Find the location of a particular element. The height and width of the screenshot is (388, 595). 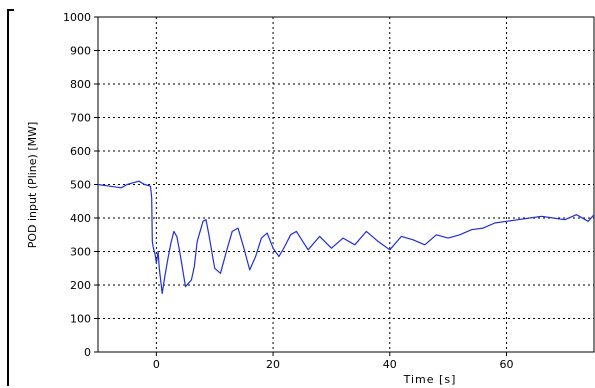

x-tick-label: 40 is located at coordinates (390, 364).